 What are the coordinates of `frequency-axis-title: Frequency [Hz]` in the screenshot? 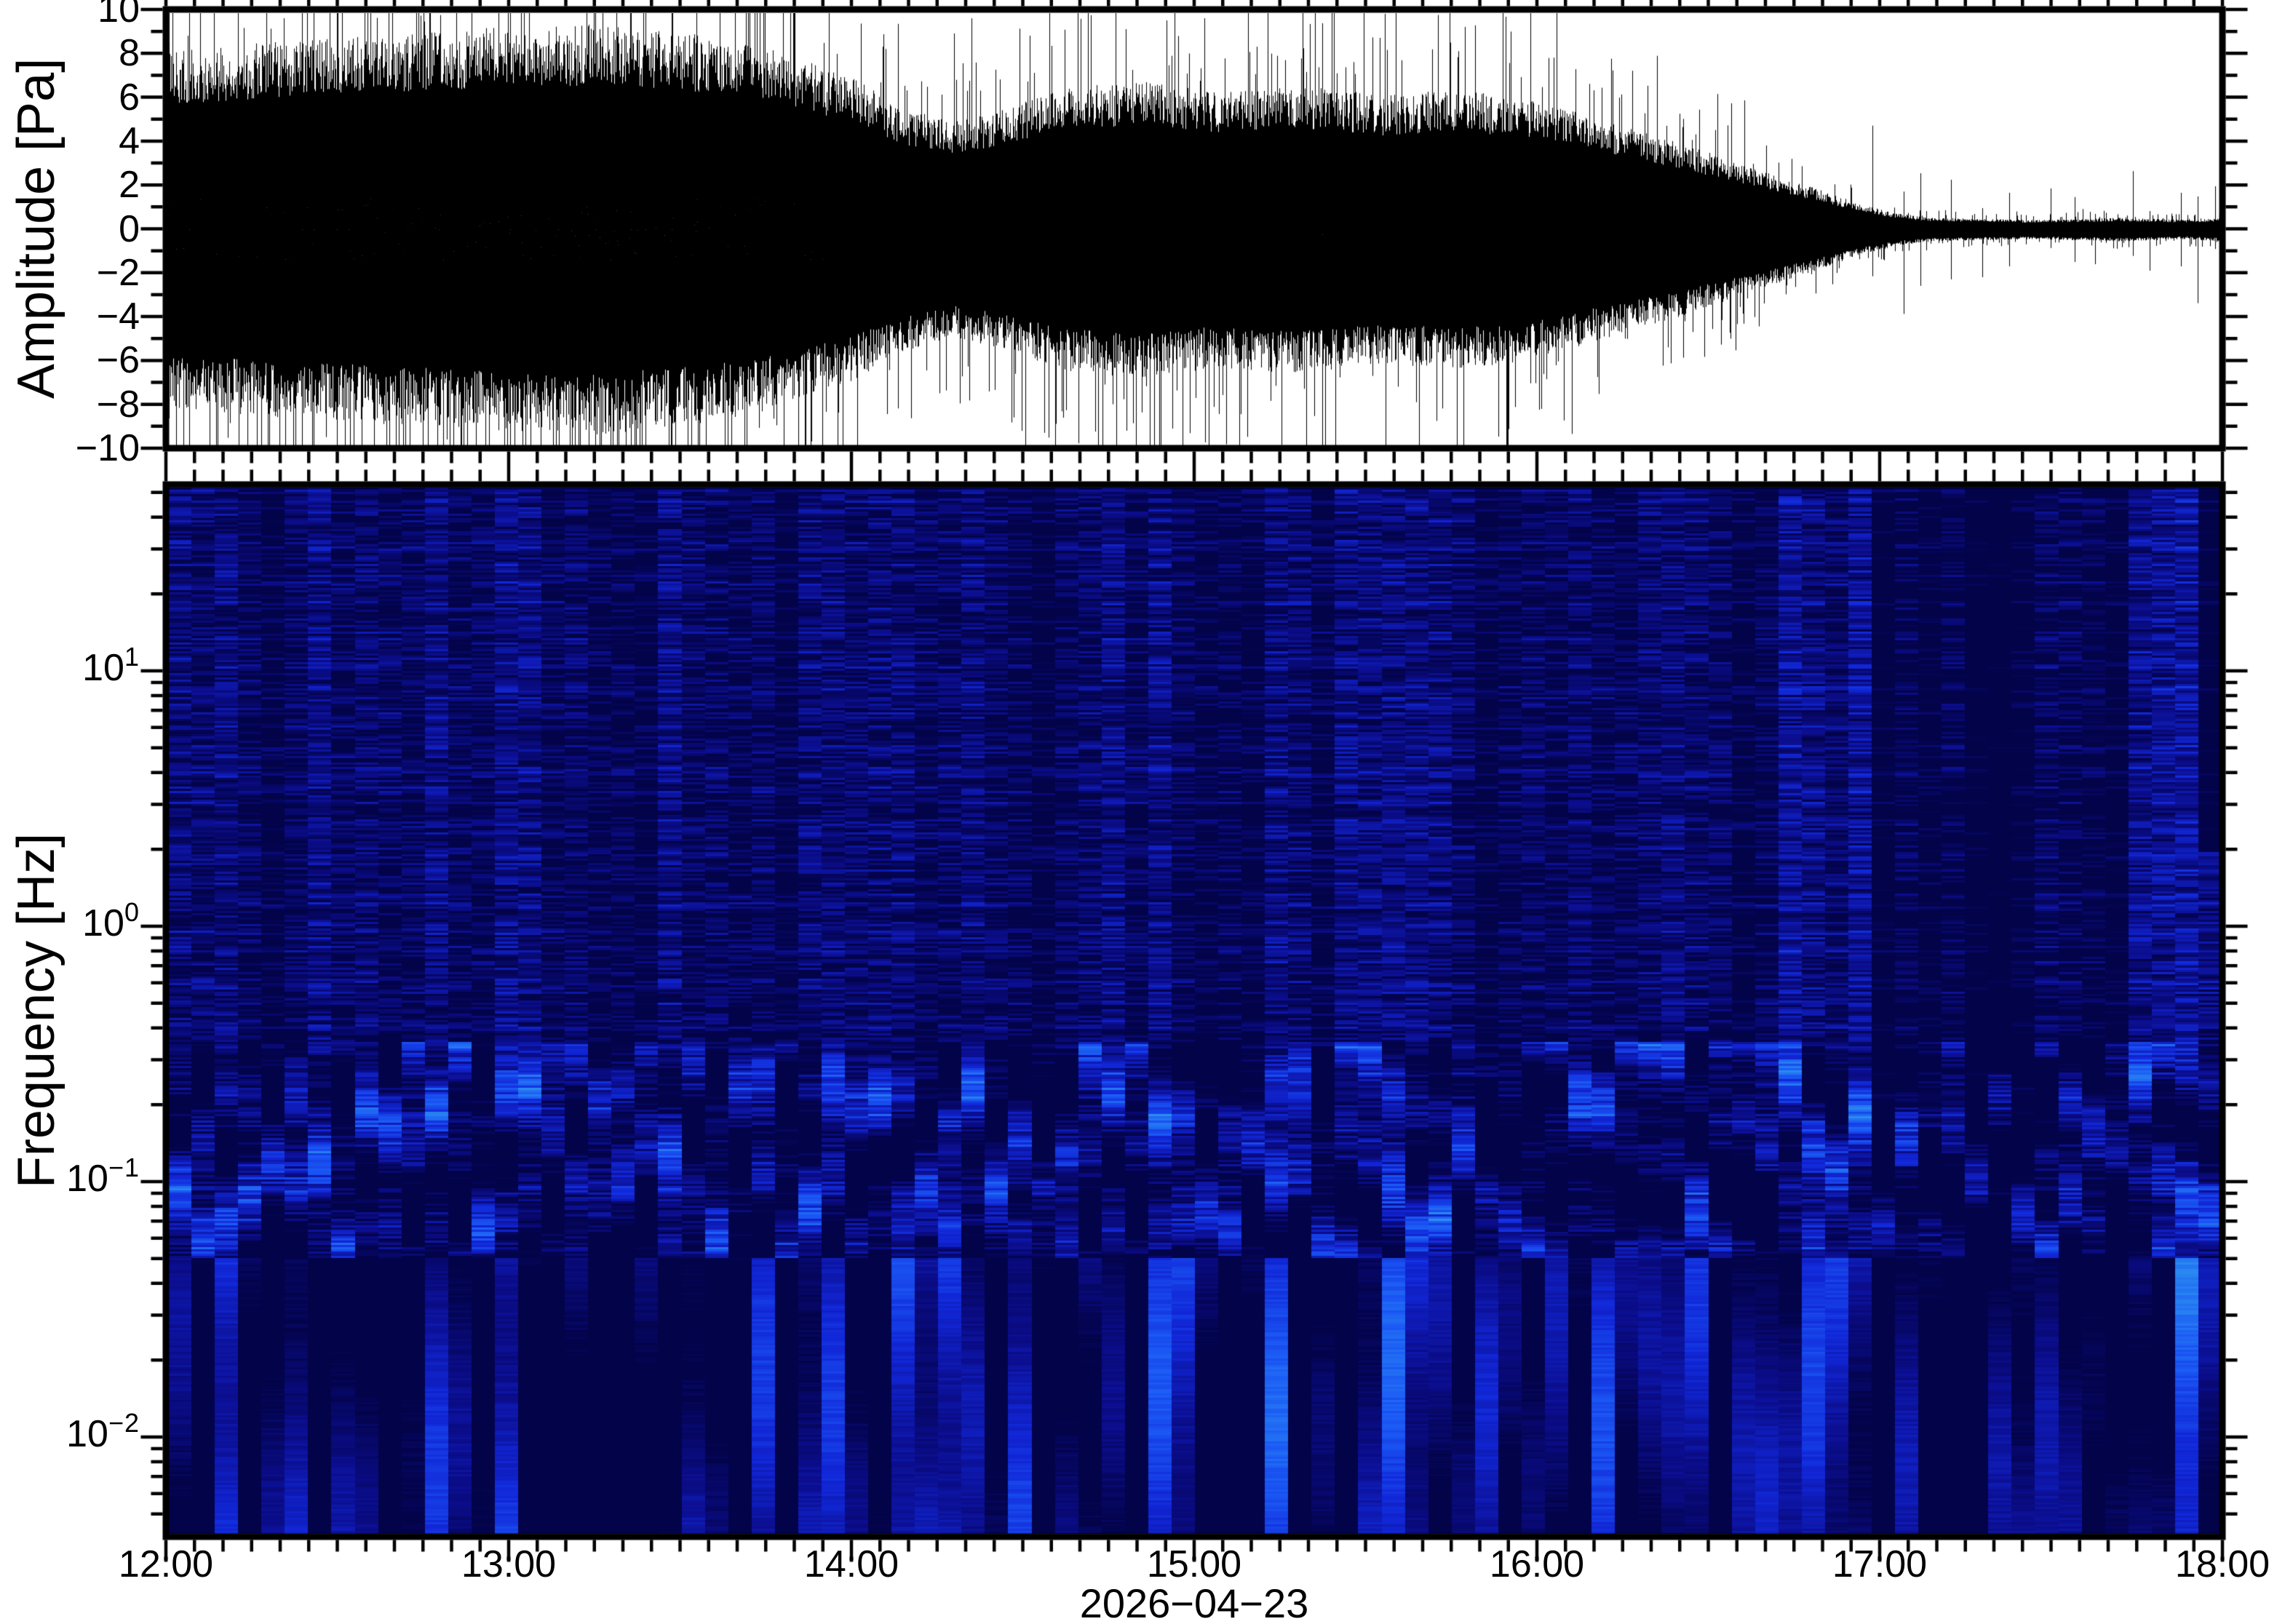 It's located at (36, 1010).